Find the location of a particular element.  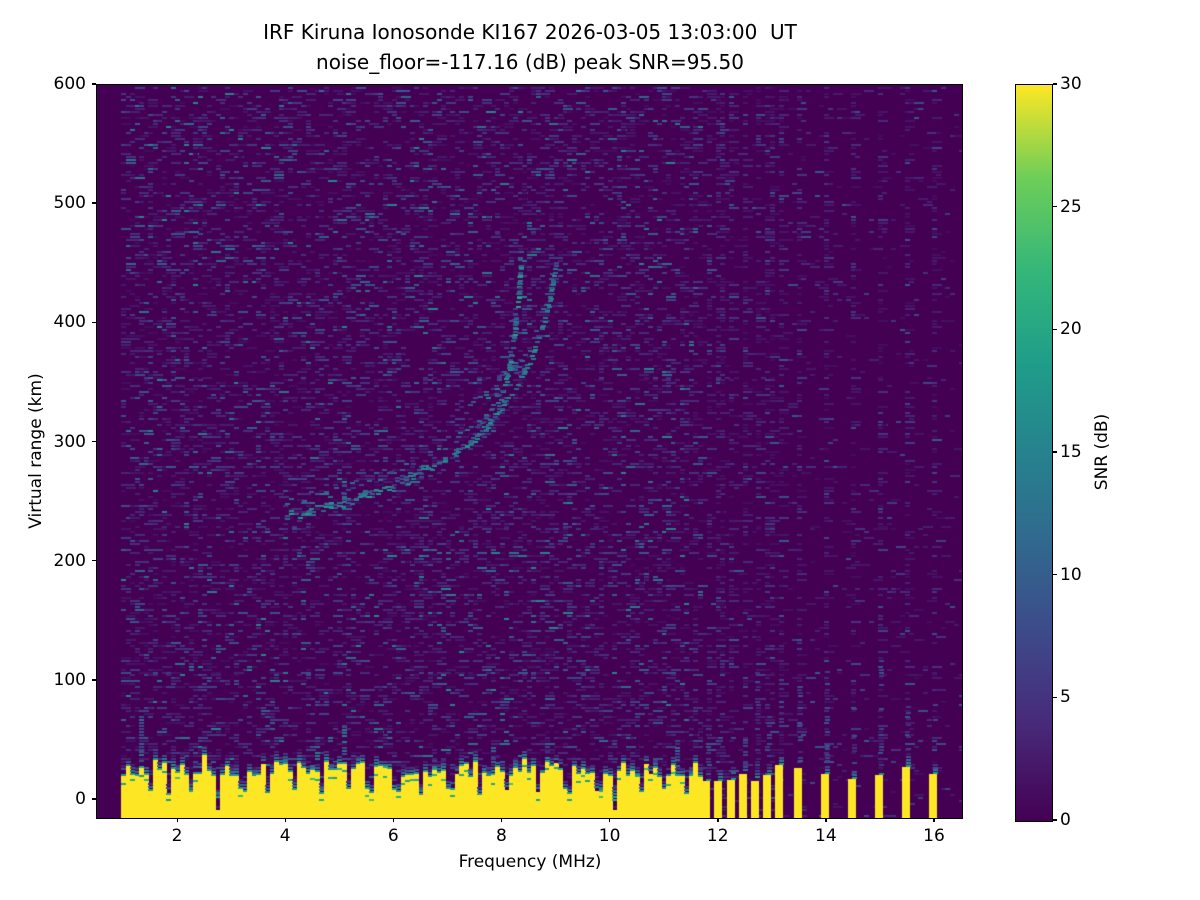

y-tick-label: 500 is located at coordinates (69, 203).